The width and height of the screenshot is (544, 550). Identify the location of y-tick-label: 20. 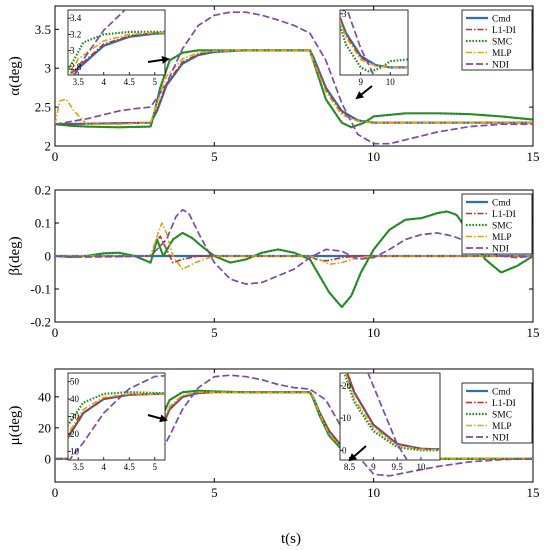
(44, 427).